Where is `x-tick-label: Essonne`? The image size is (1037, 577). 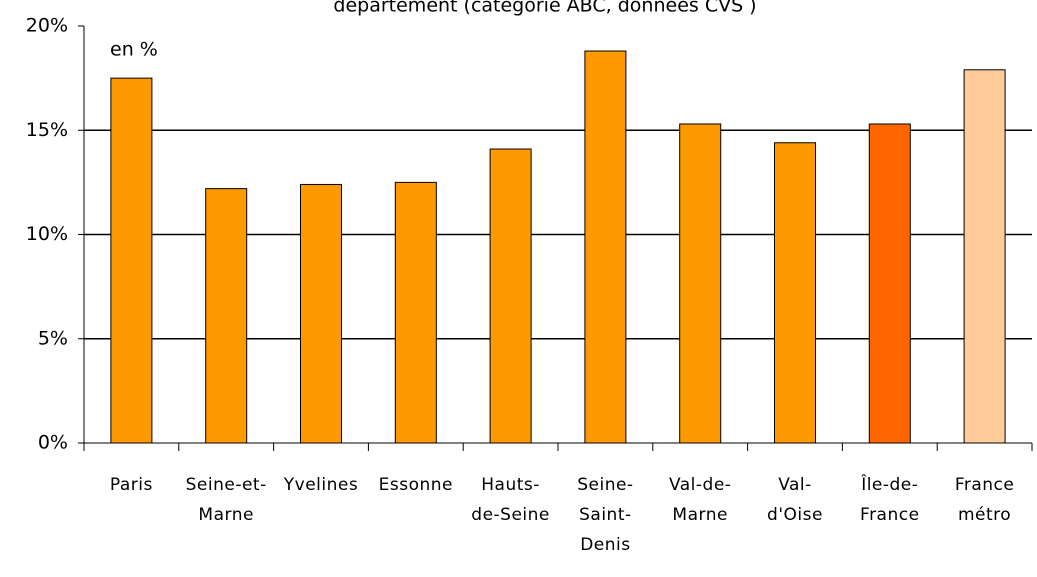
x-tick-label: Essonne is located at coordinates (415, 485).